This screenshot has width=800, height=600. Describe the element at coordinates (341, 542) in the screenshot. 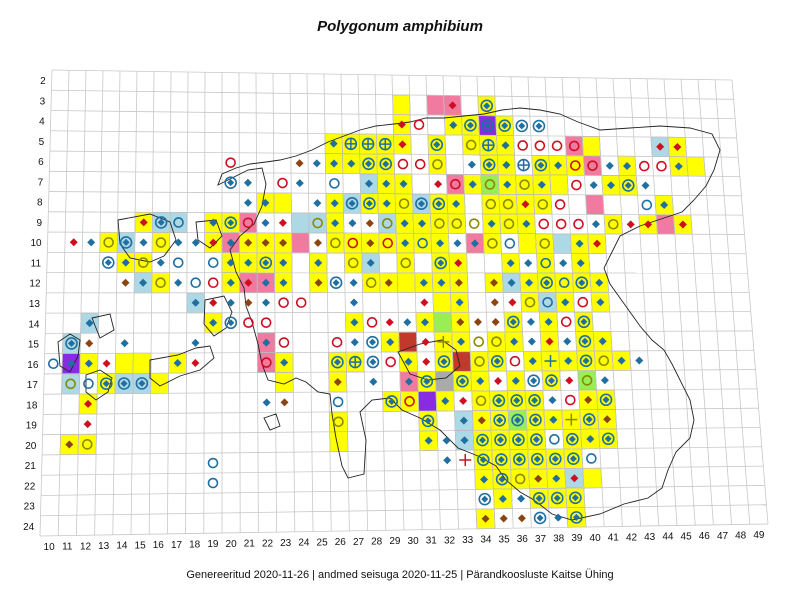

I see `col-label: 26` at that location.